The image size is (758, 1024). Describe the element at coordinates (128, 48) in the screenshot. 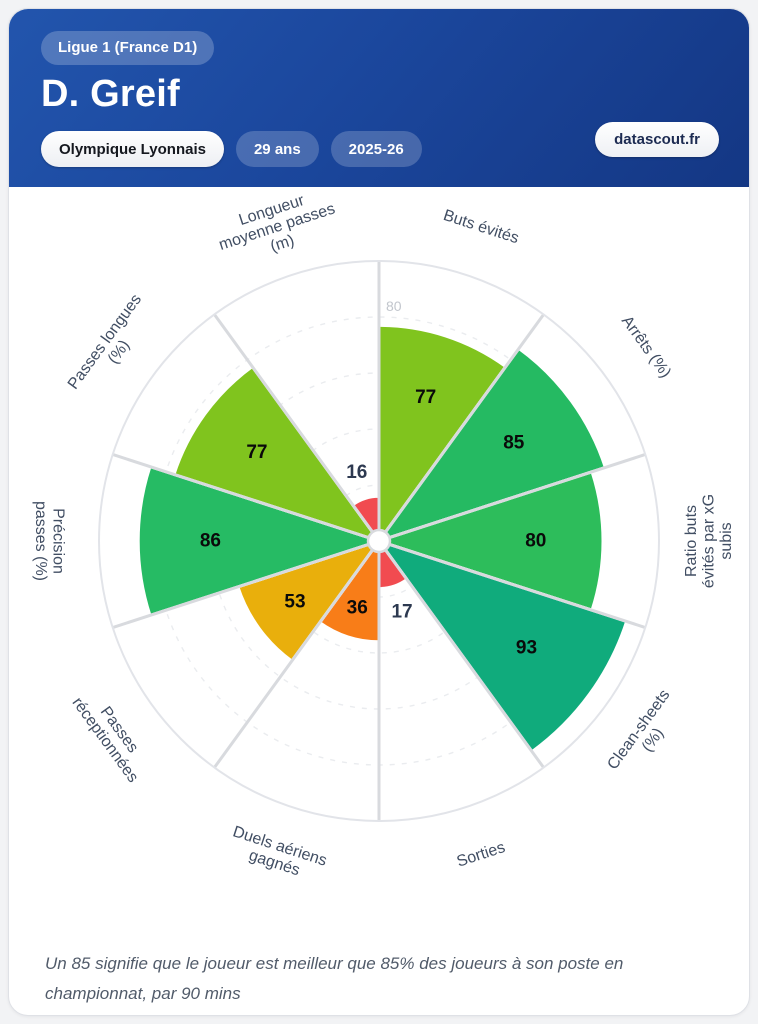

I see `league-badge: Ligue 1 (France D1)` at that location.